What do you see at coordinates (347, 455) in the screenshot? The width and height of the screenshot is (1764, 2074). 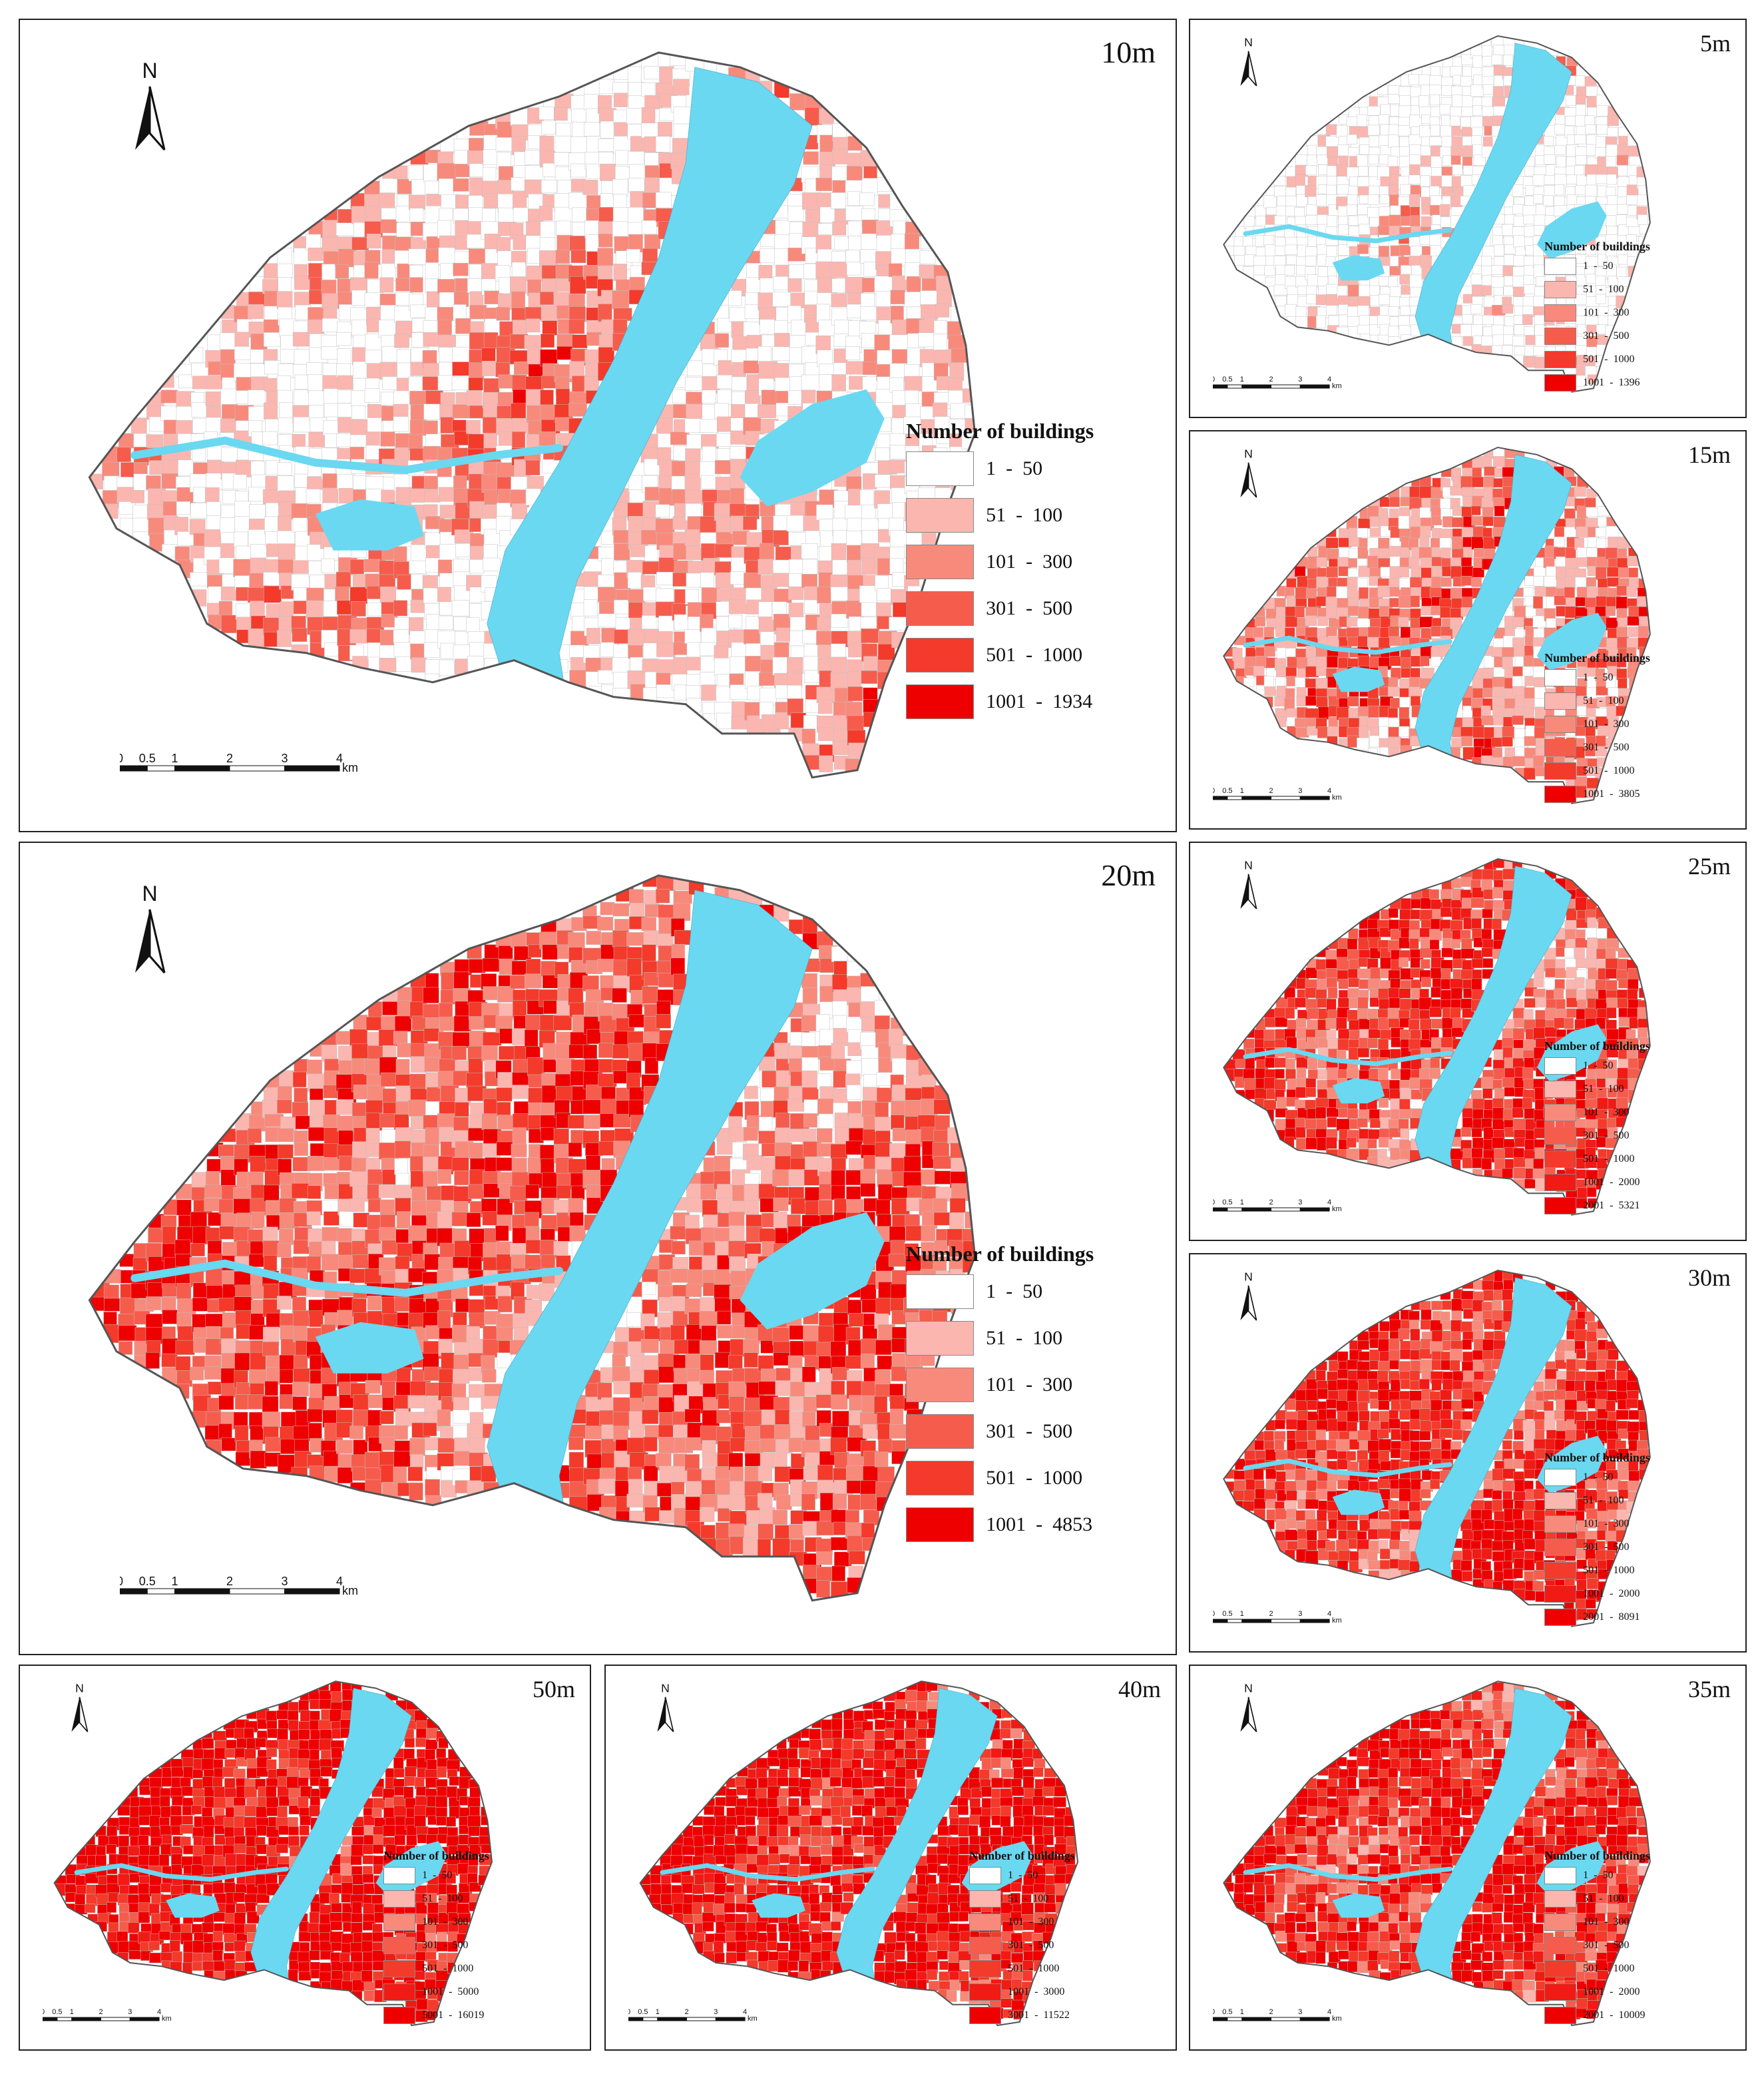 I see `canal` at bounding box center [347, 455].